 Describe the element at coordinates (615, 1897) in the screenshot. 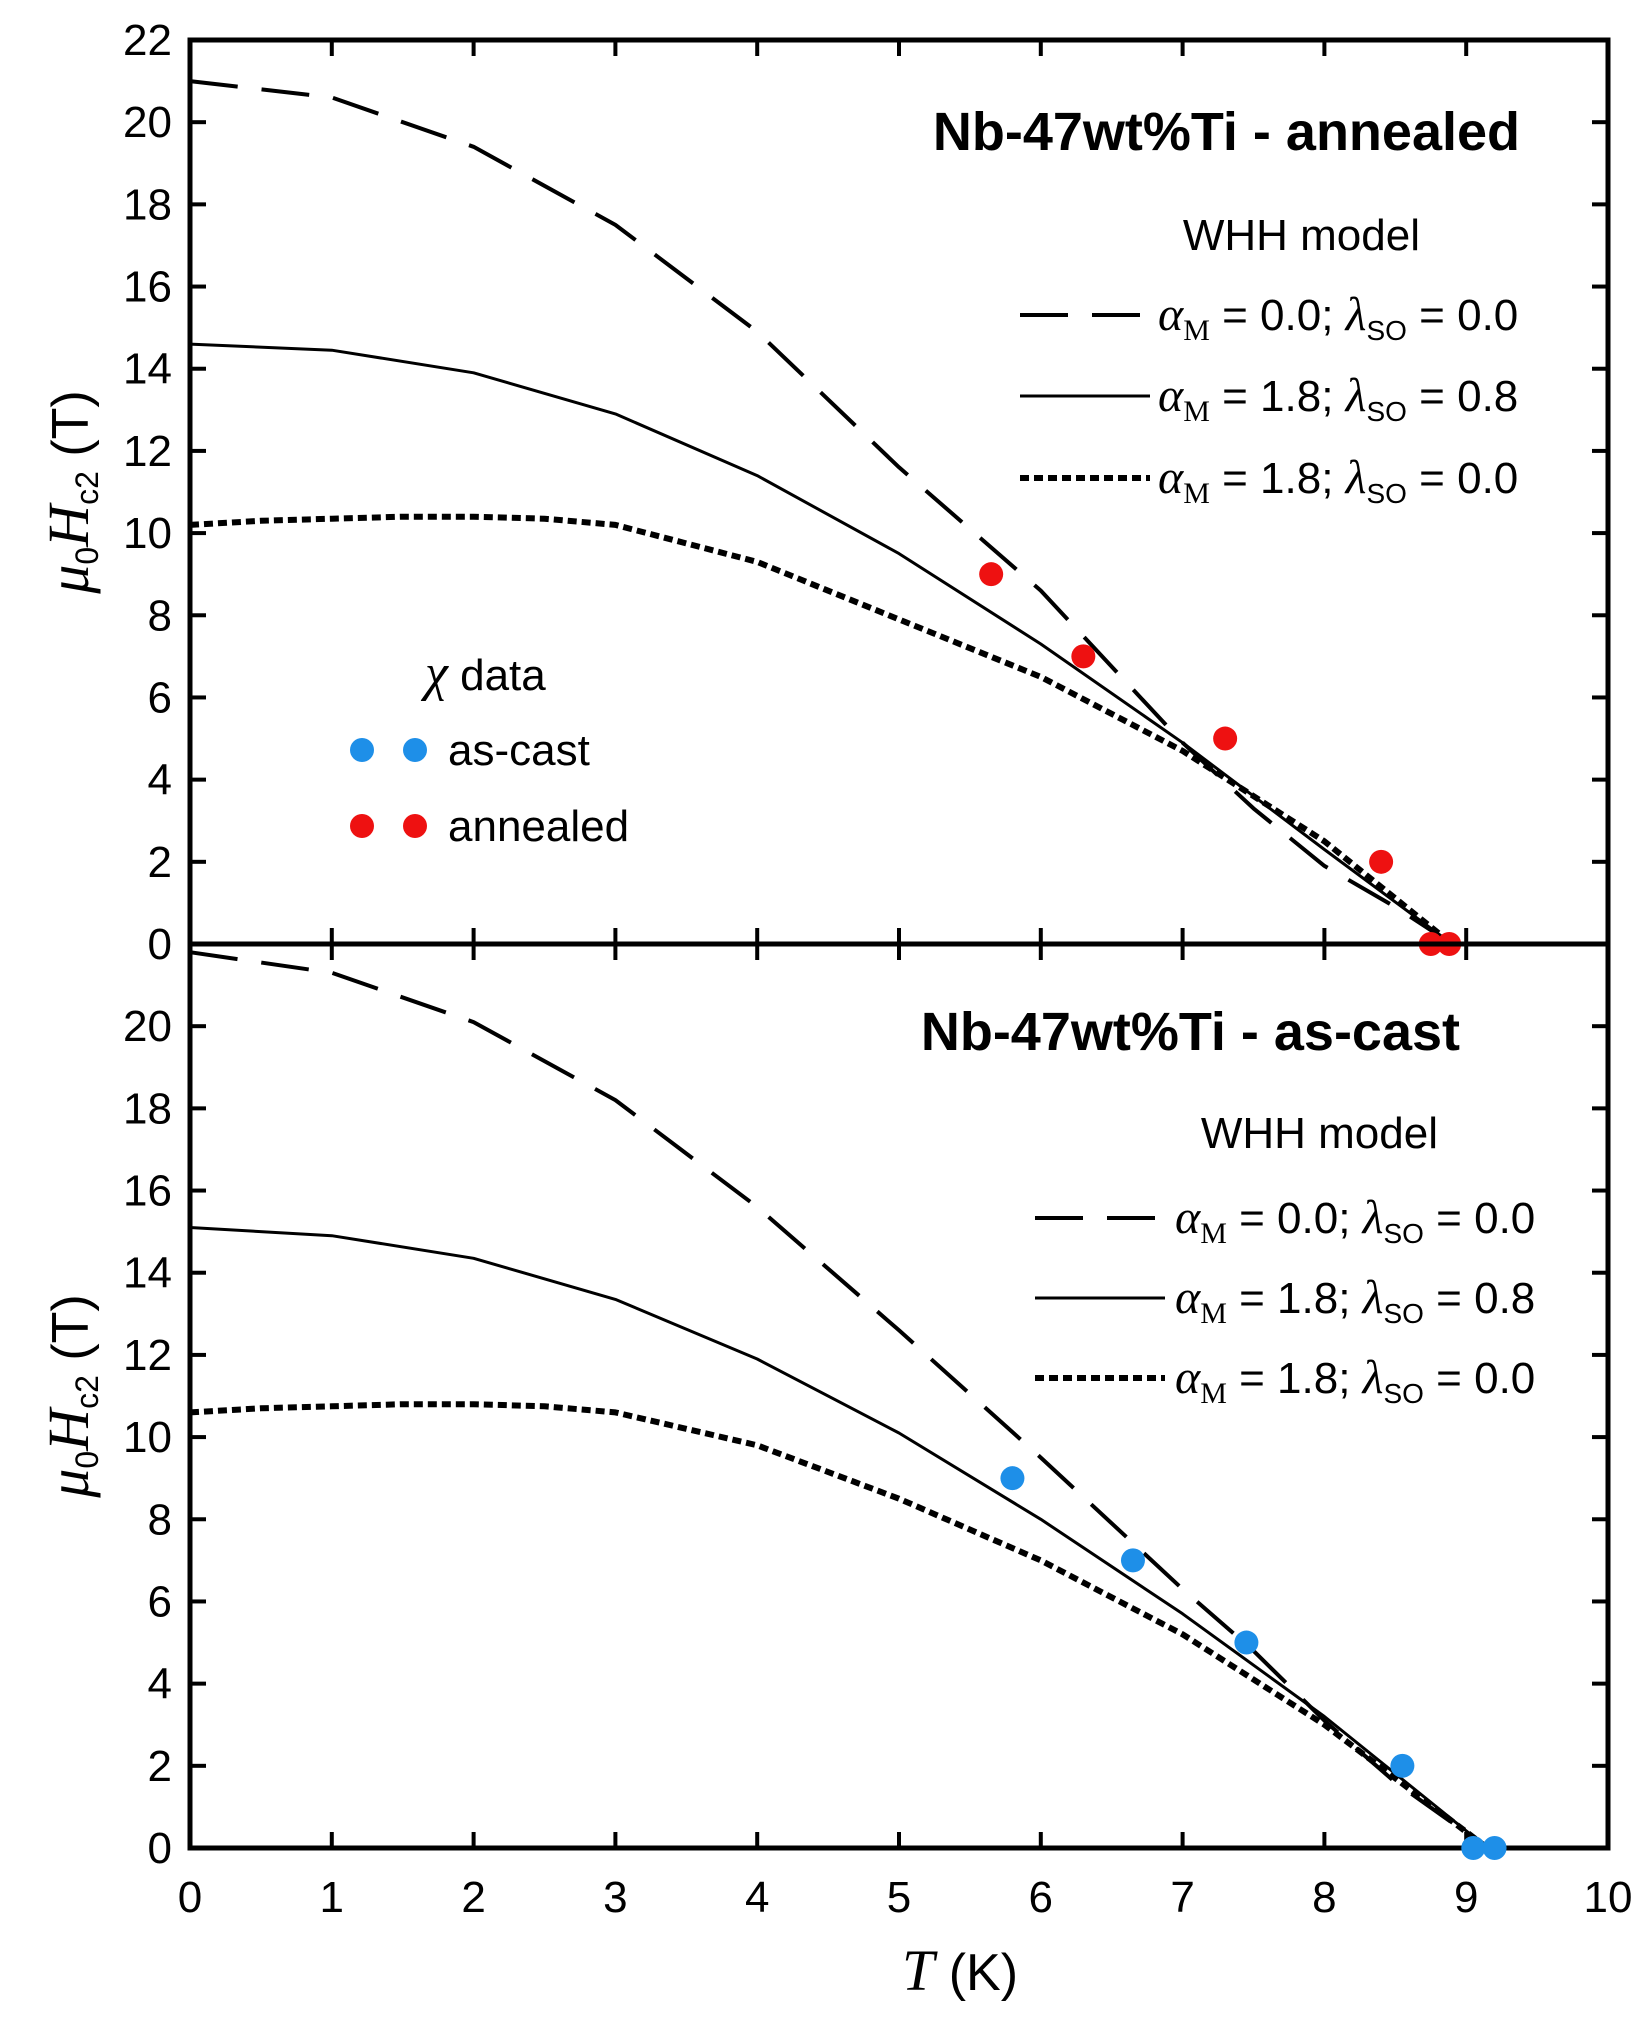

I see `x-tick-label-3: 3` at that location.